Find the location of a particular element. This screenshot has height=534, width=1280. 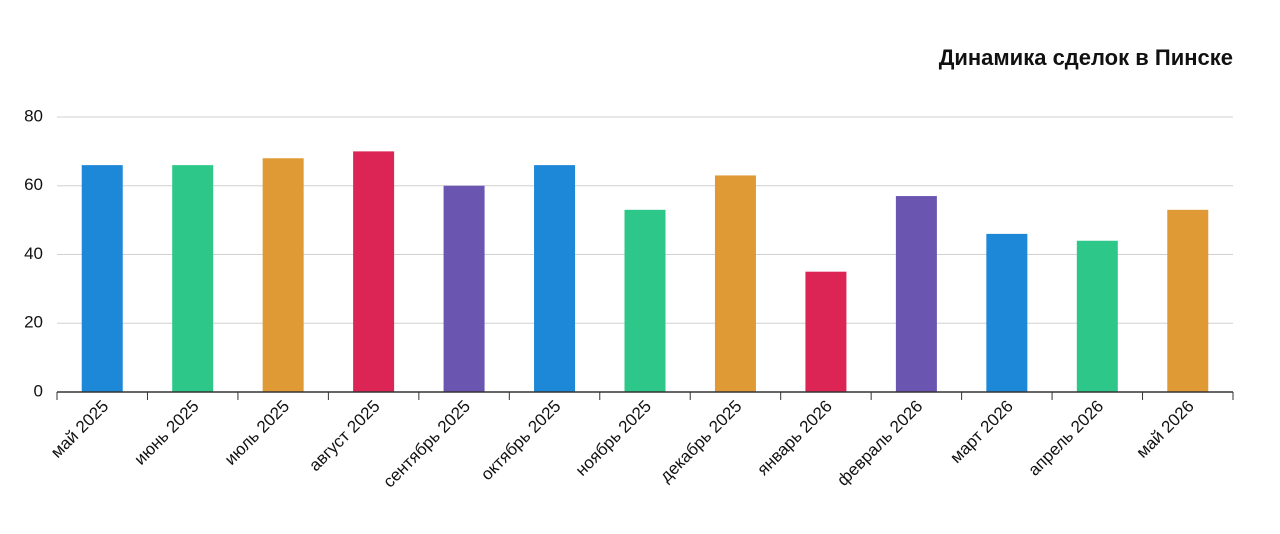

x-tick-label: май 2025 is located at coordinates (79, 429).